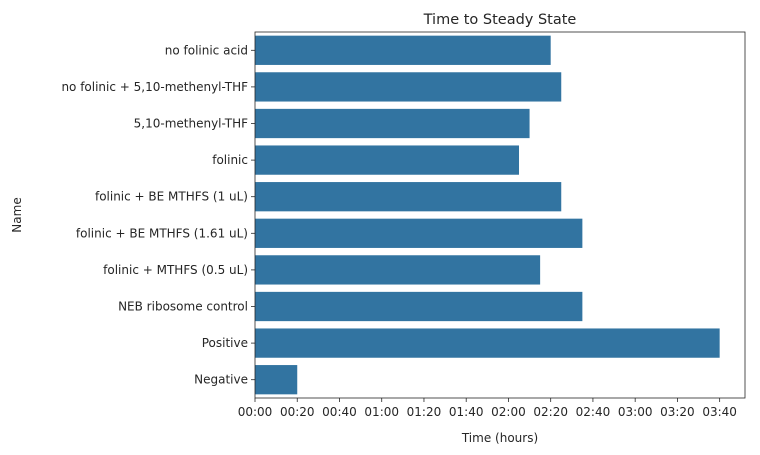 This screenshot has height=455, width=760. What do you see at coordinates (225, 343) in the screenshot?
I see `y-tick-label: Positive` at bounding box center [225, 343].